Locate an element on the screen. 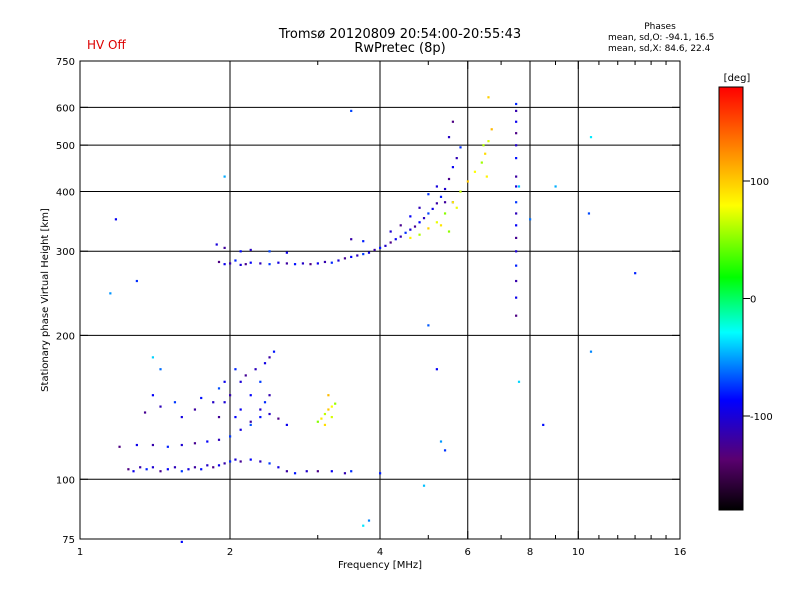  phase-box-o-stats: mean, sd,O: -94.1, 16.5 is located at coordinates (661, 38).